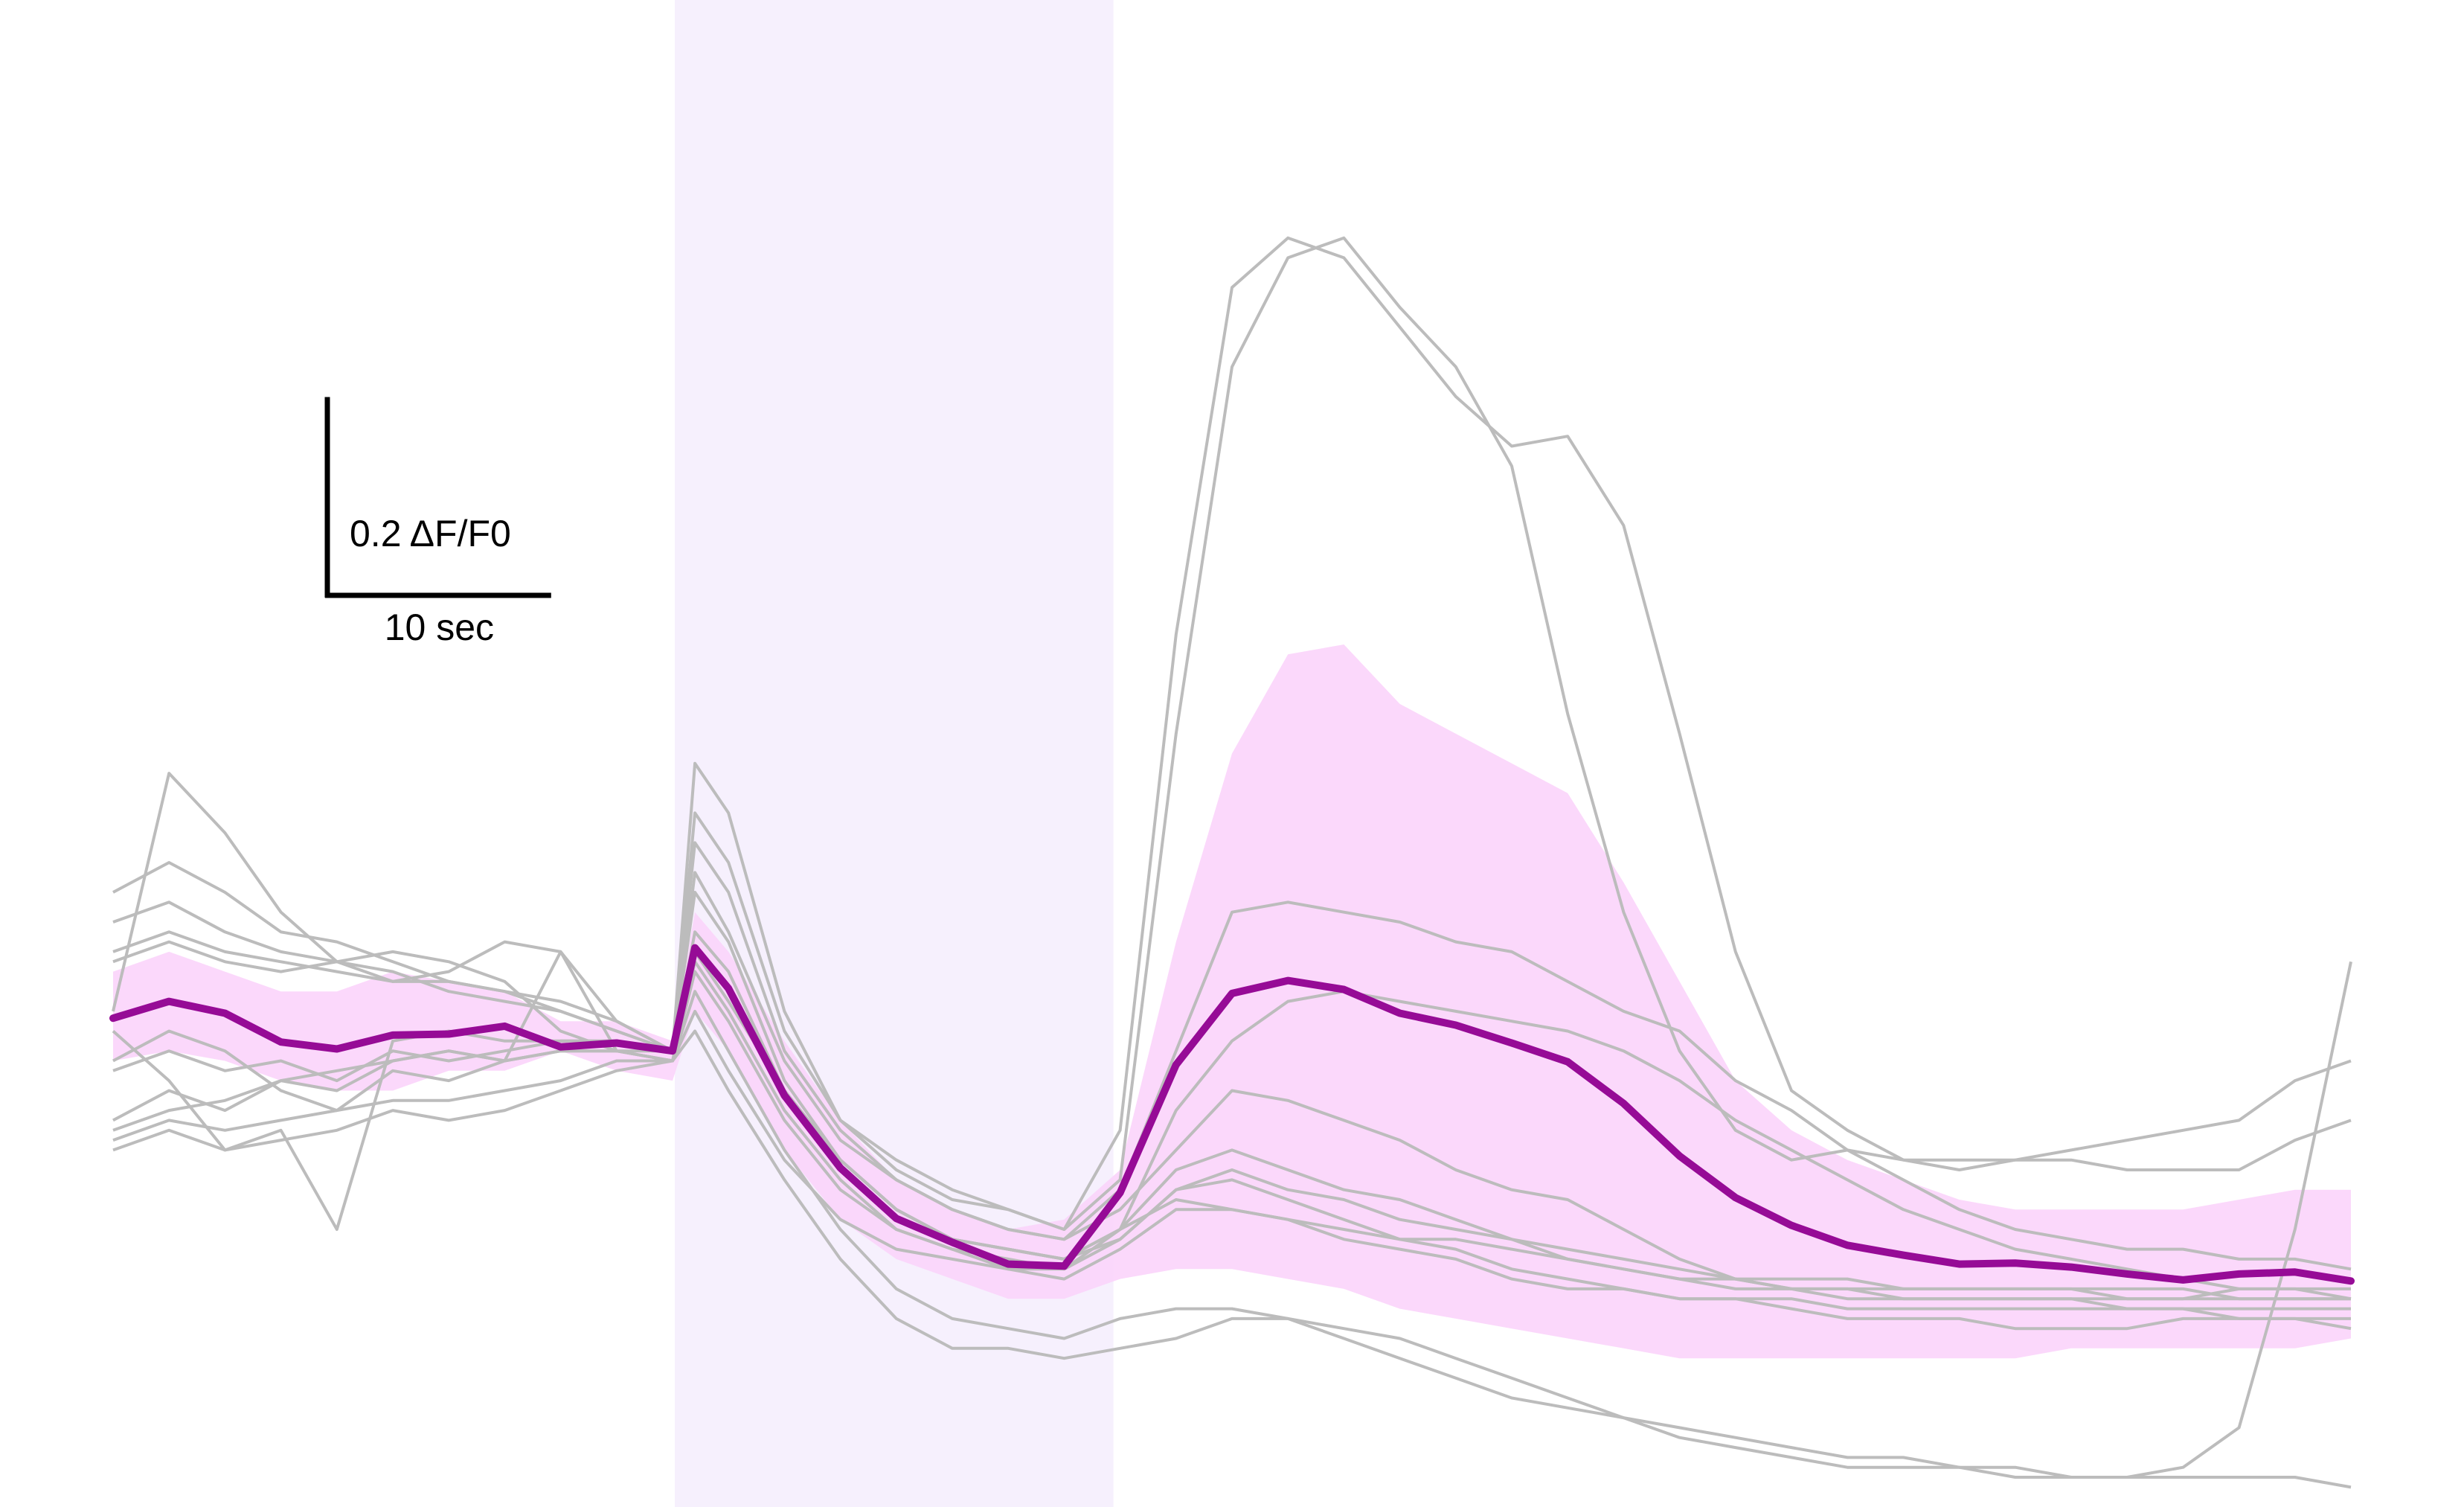 The width and height of the screenshot is (2464, 1507). Describe the element at coordinates (430, 533) in the screenshot. I see `scale-bar-y-label: 0.2 ΔF/F0` at that location.